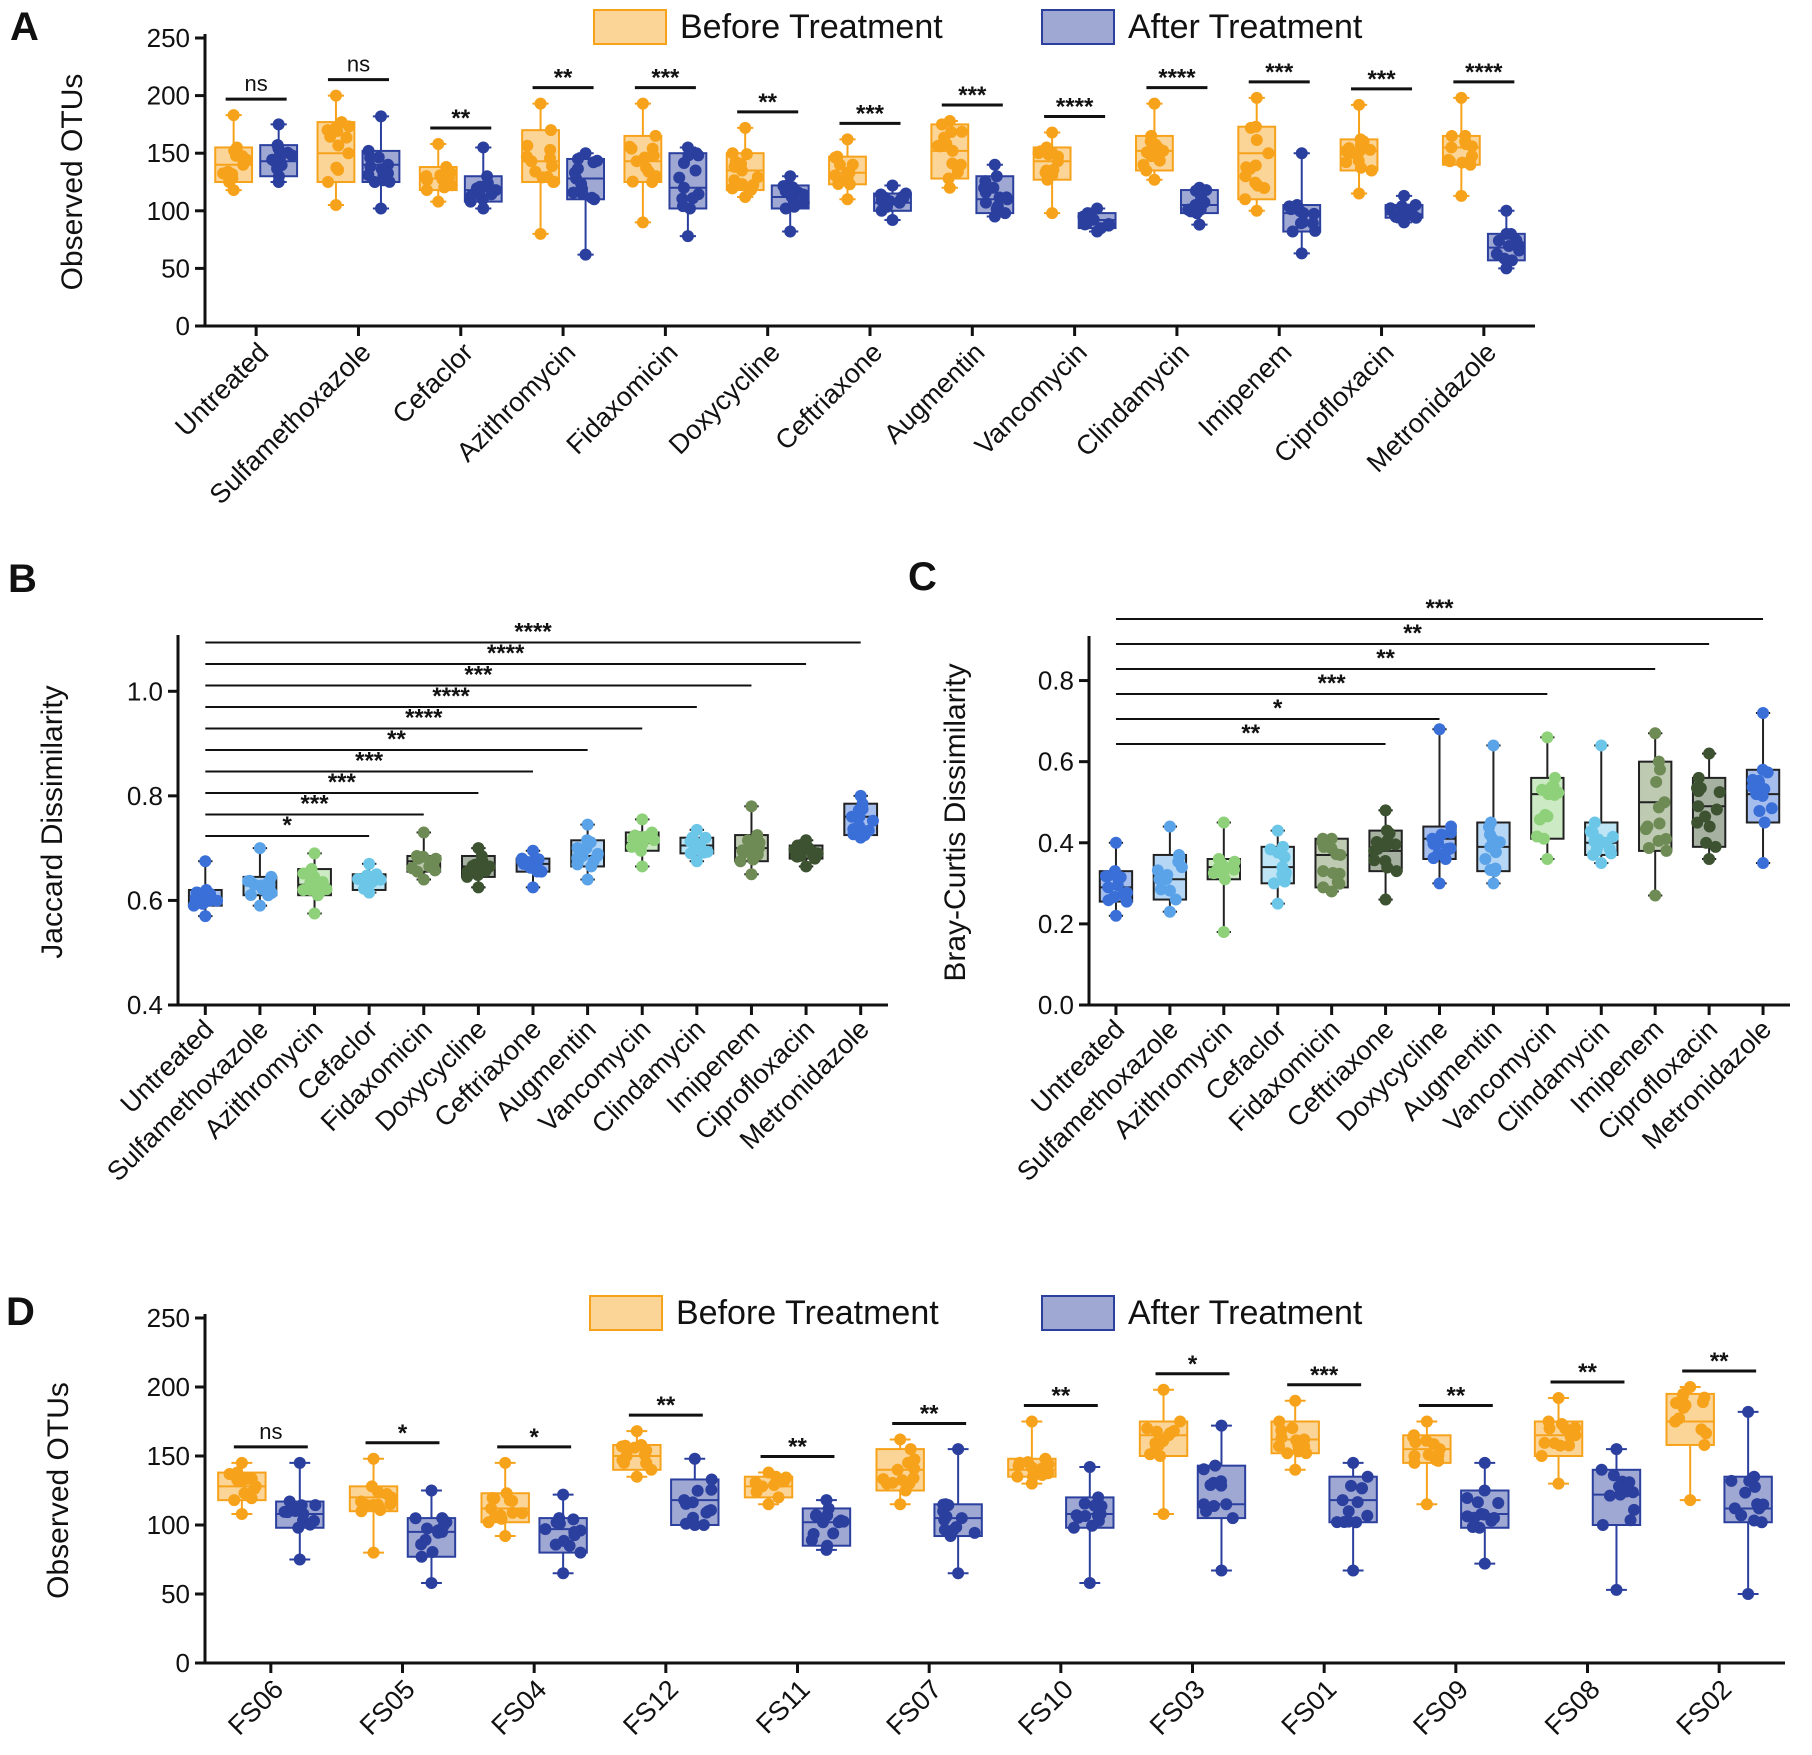  What do you see at coordinates (828, 396) in the screenshot?
I see `x-tick-label: Ceftriaxone` at bounding box center [828, 396].